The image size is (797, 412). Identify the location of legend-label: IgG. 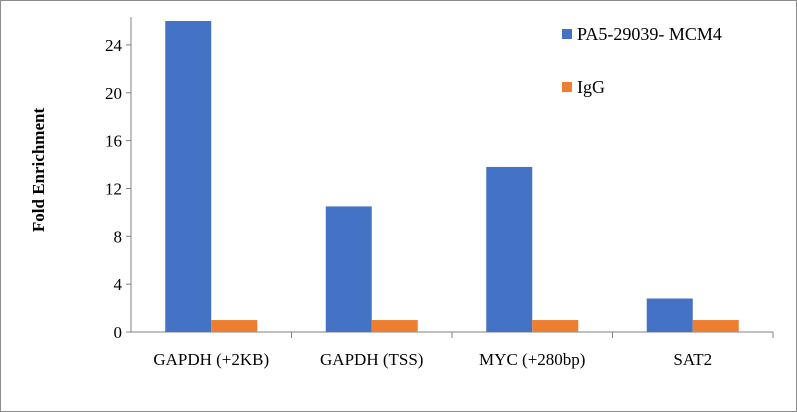
(591, 87).